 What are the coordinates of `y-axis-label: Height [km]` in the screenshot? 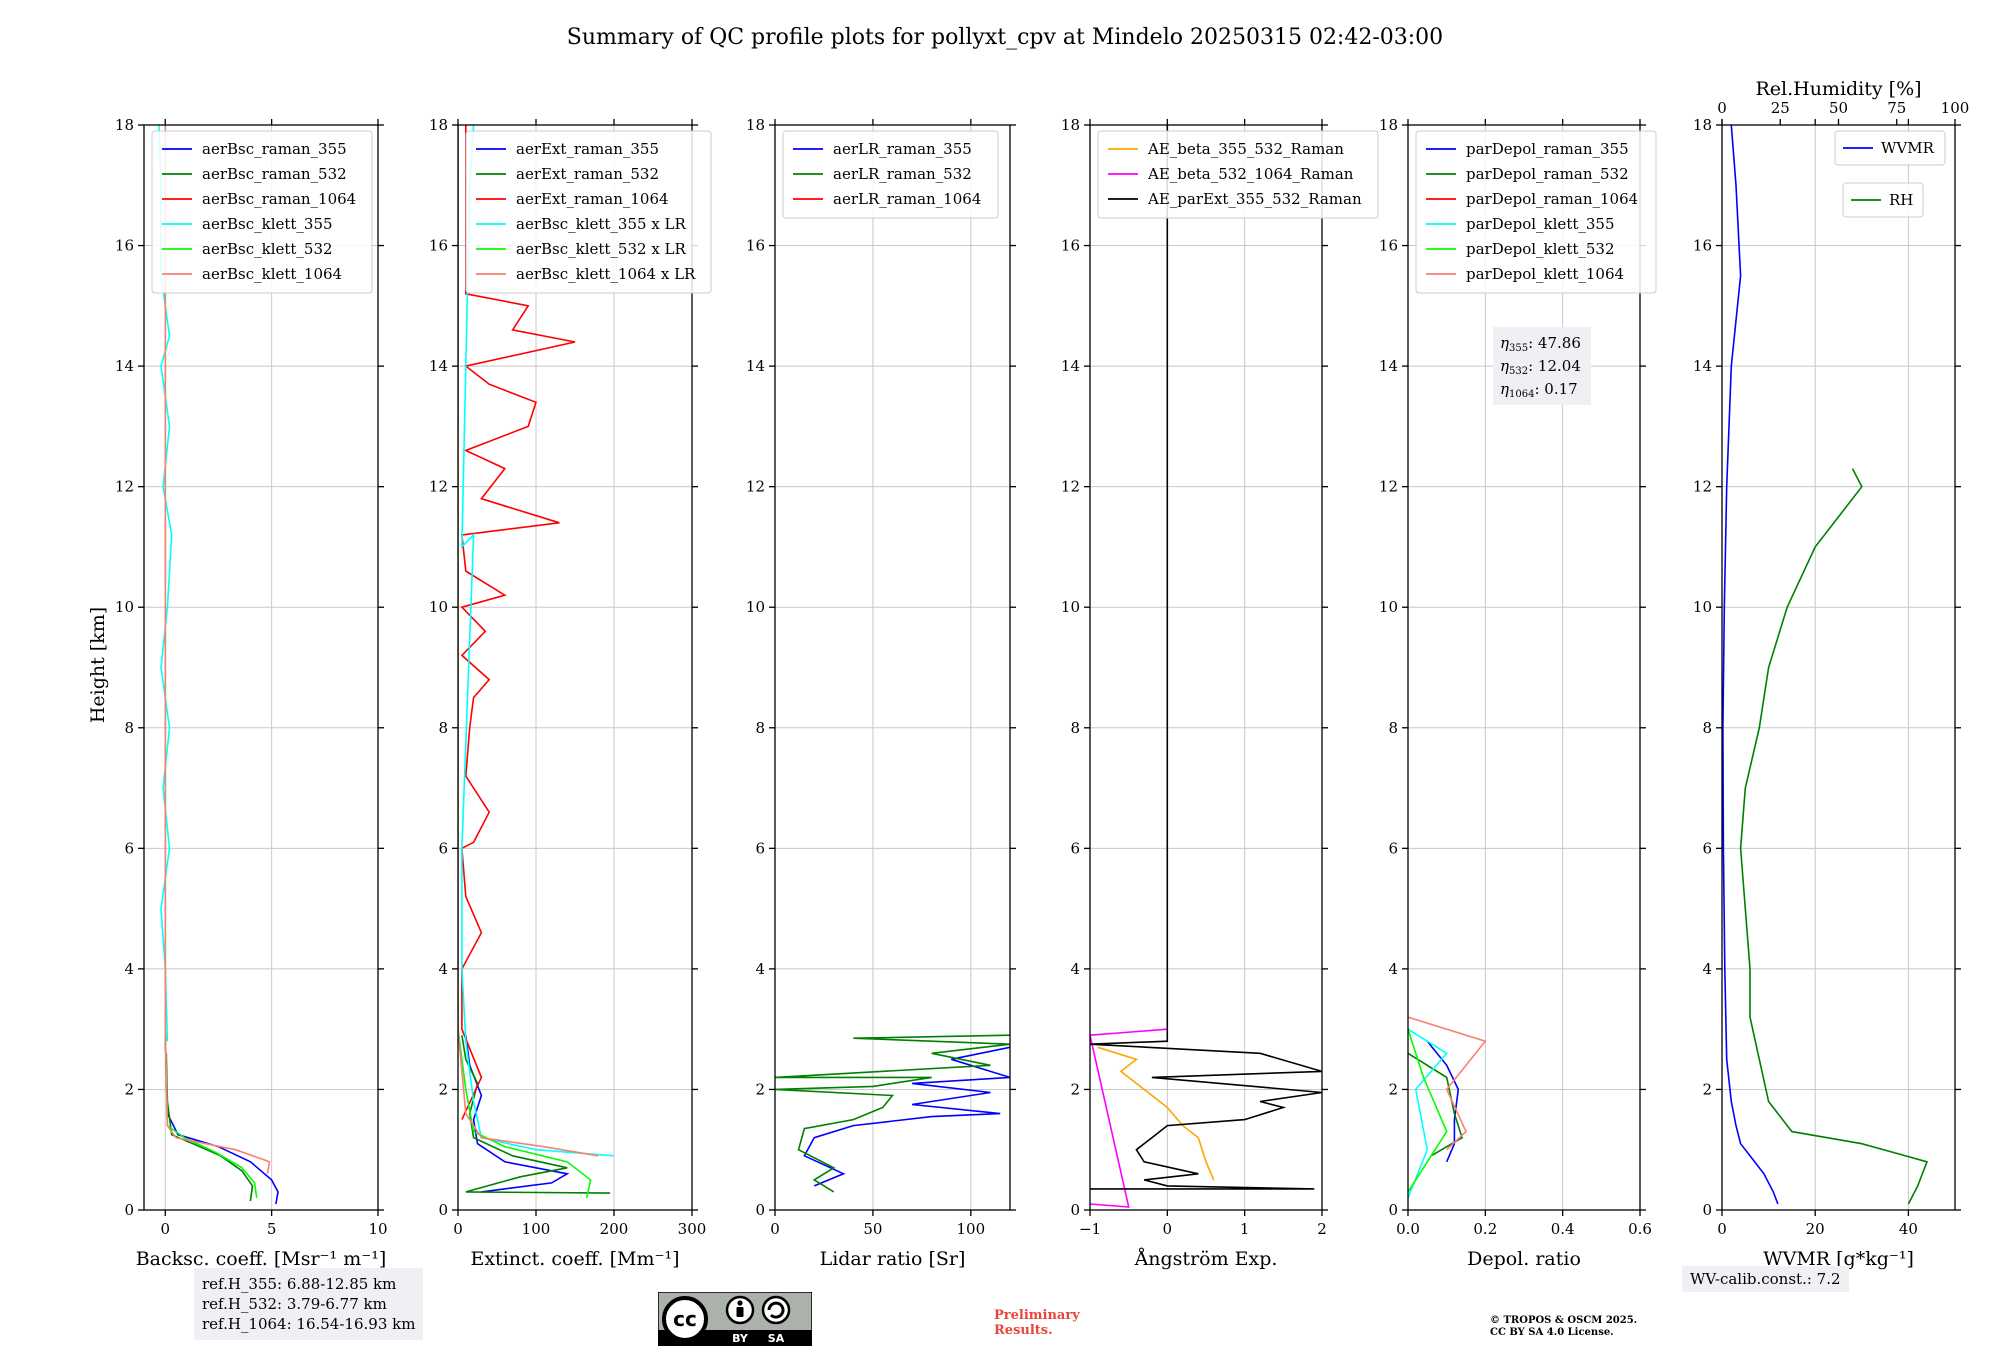 It's located at (98, 665).